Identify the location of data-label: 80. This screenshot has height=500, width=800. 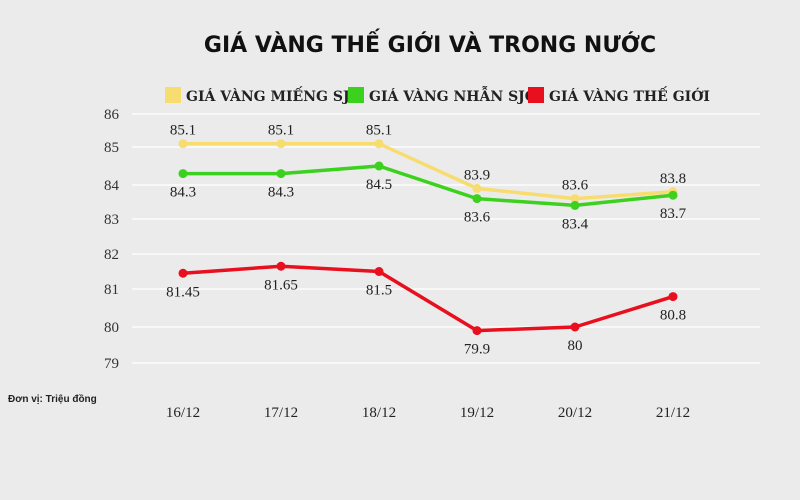
(575, 346).